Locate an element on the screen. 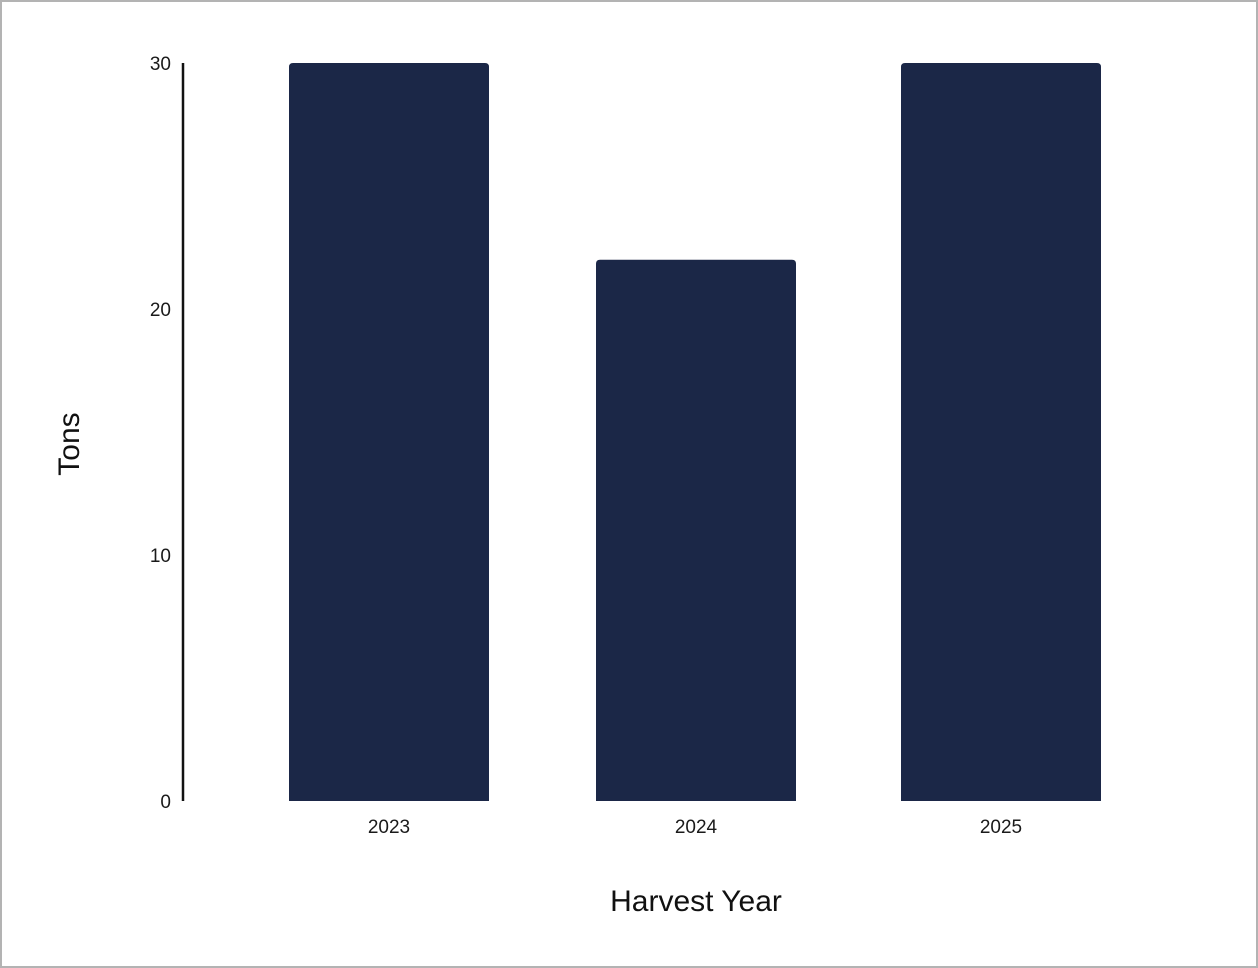  y-tick-label: 30 is located at coordinates (160, 64).